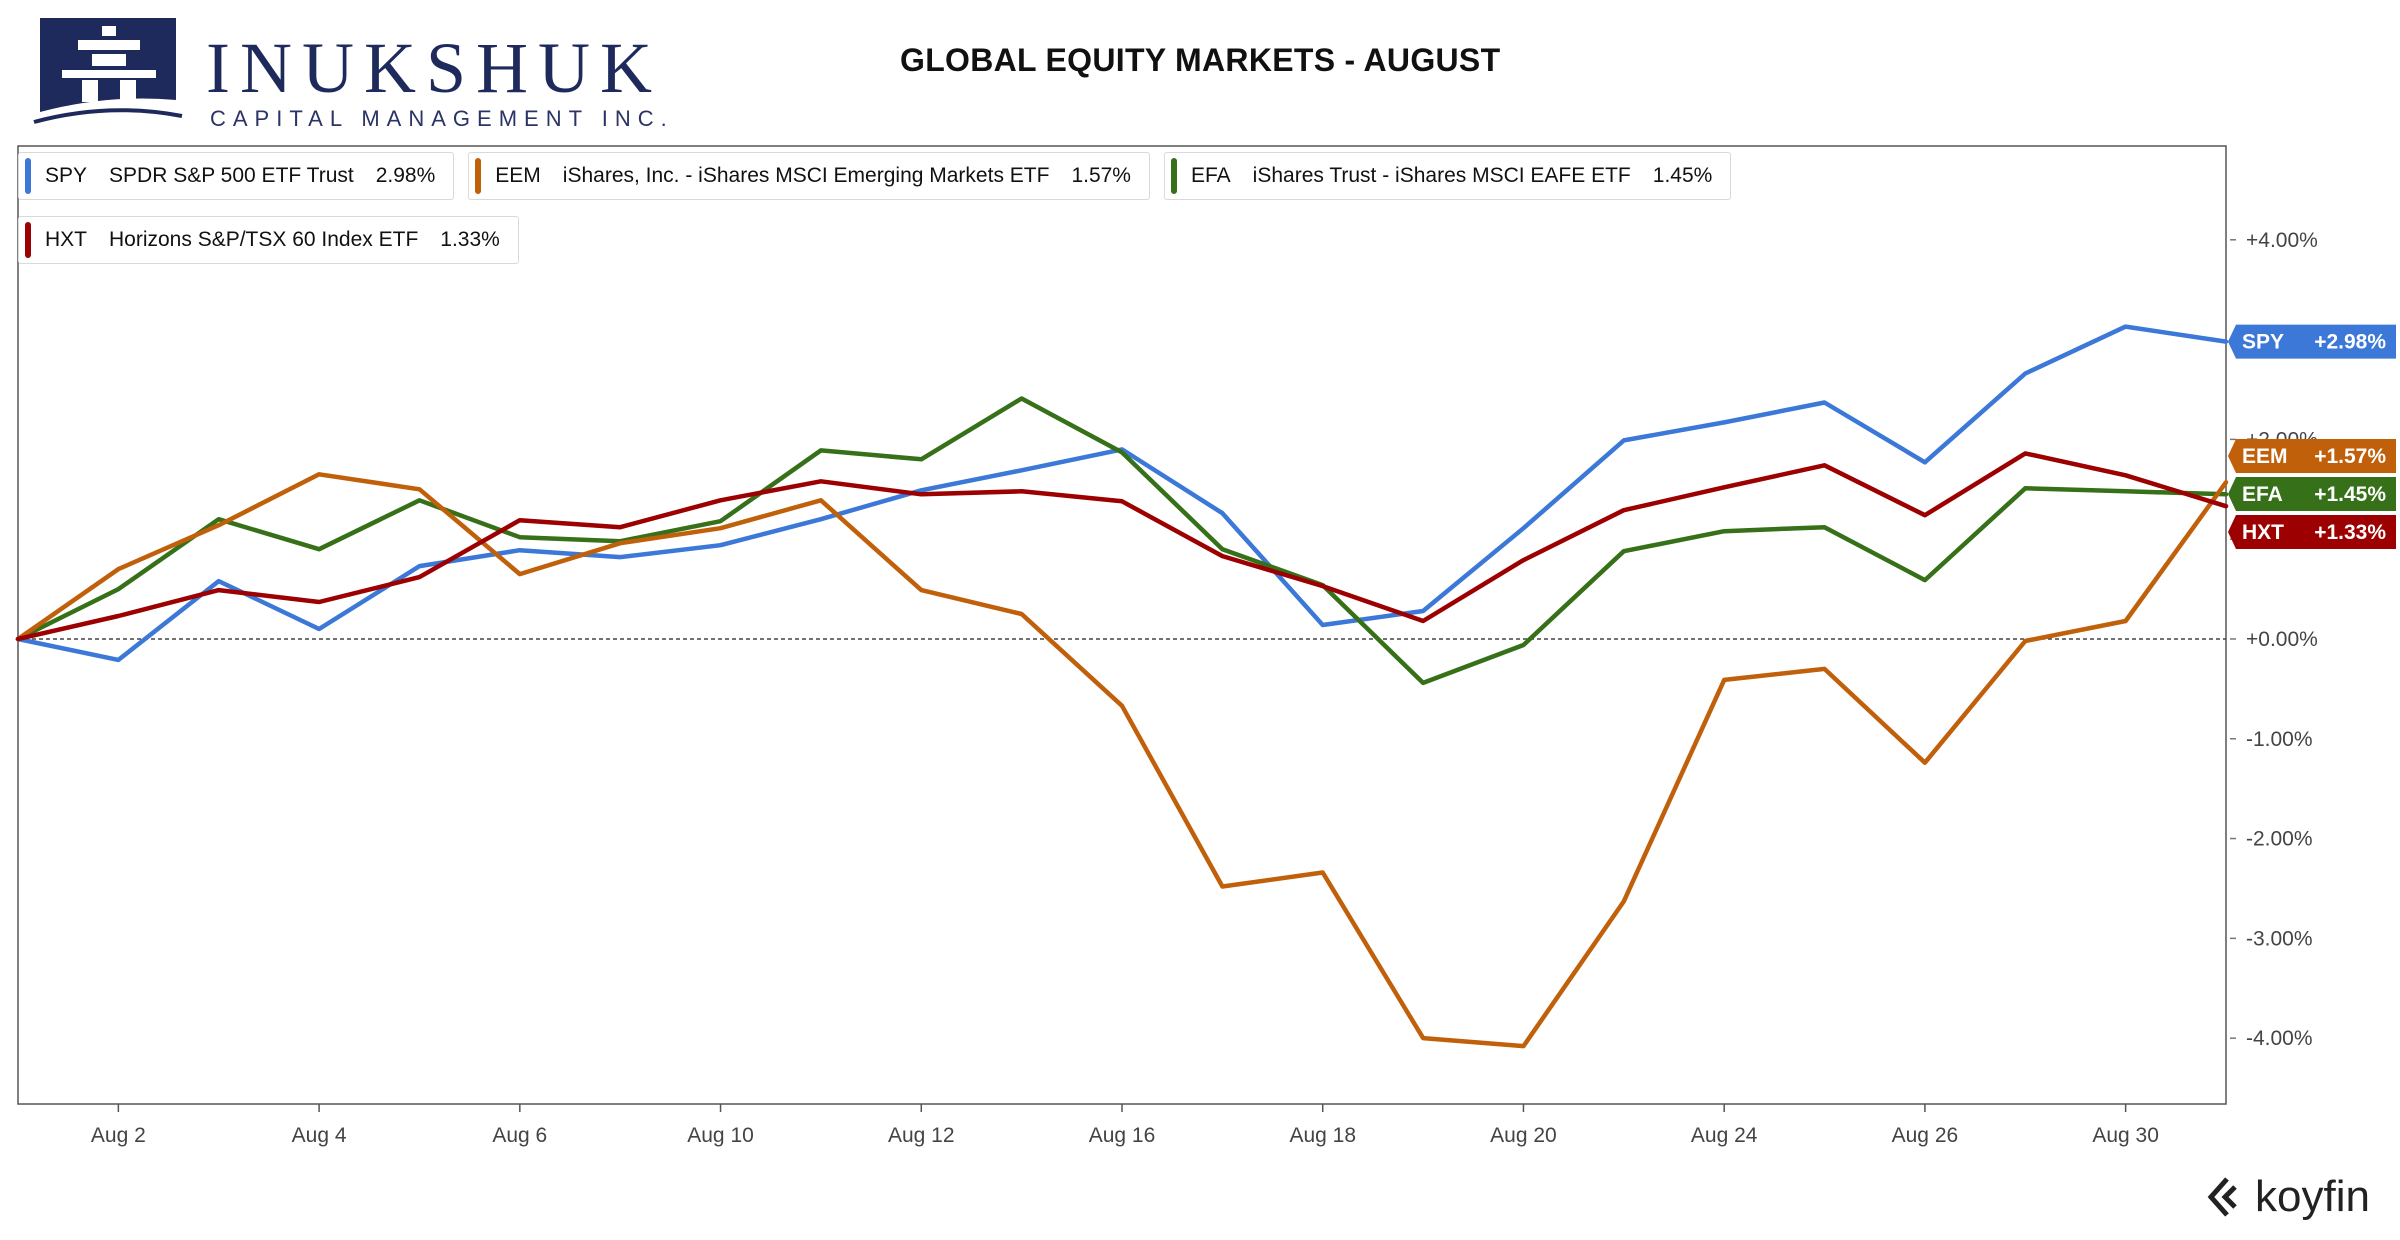 This screenshot has height=1240, width=2400. Describe the element at coordinates (2263, 342) in the screenshot. I see `end-label-ticker: SPY` at that location.